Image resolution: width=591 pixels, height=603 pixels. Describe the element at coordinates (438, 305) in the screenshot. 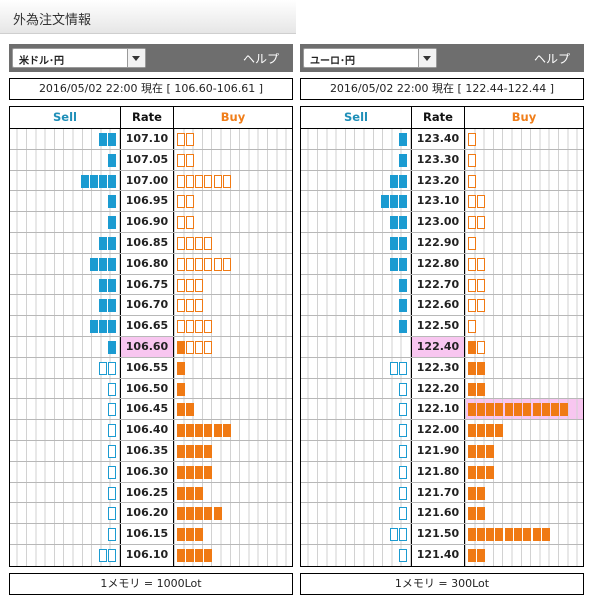

I see `rate-cell: 122.60` at that location.